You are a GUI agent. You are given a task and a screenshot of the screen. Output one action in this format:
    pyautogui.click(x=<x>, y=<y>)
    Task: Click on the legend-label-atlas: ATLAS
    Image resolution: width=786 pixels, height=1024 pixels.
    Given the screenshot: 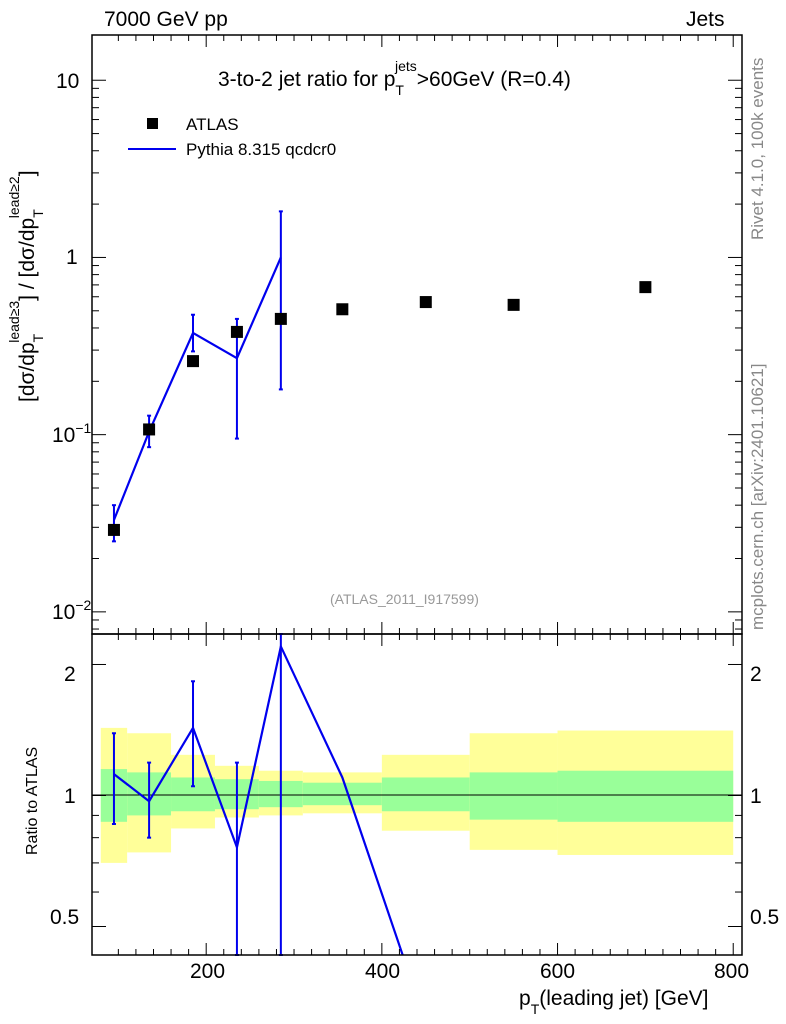 What is the action you would take?
    pyautogui.click(x=212, y=124)
    